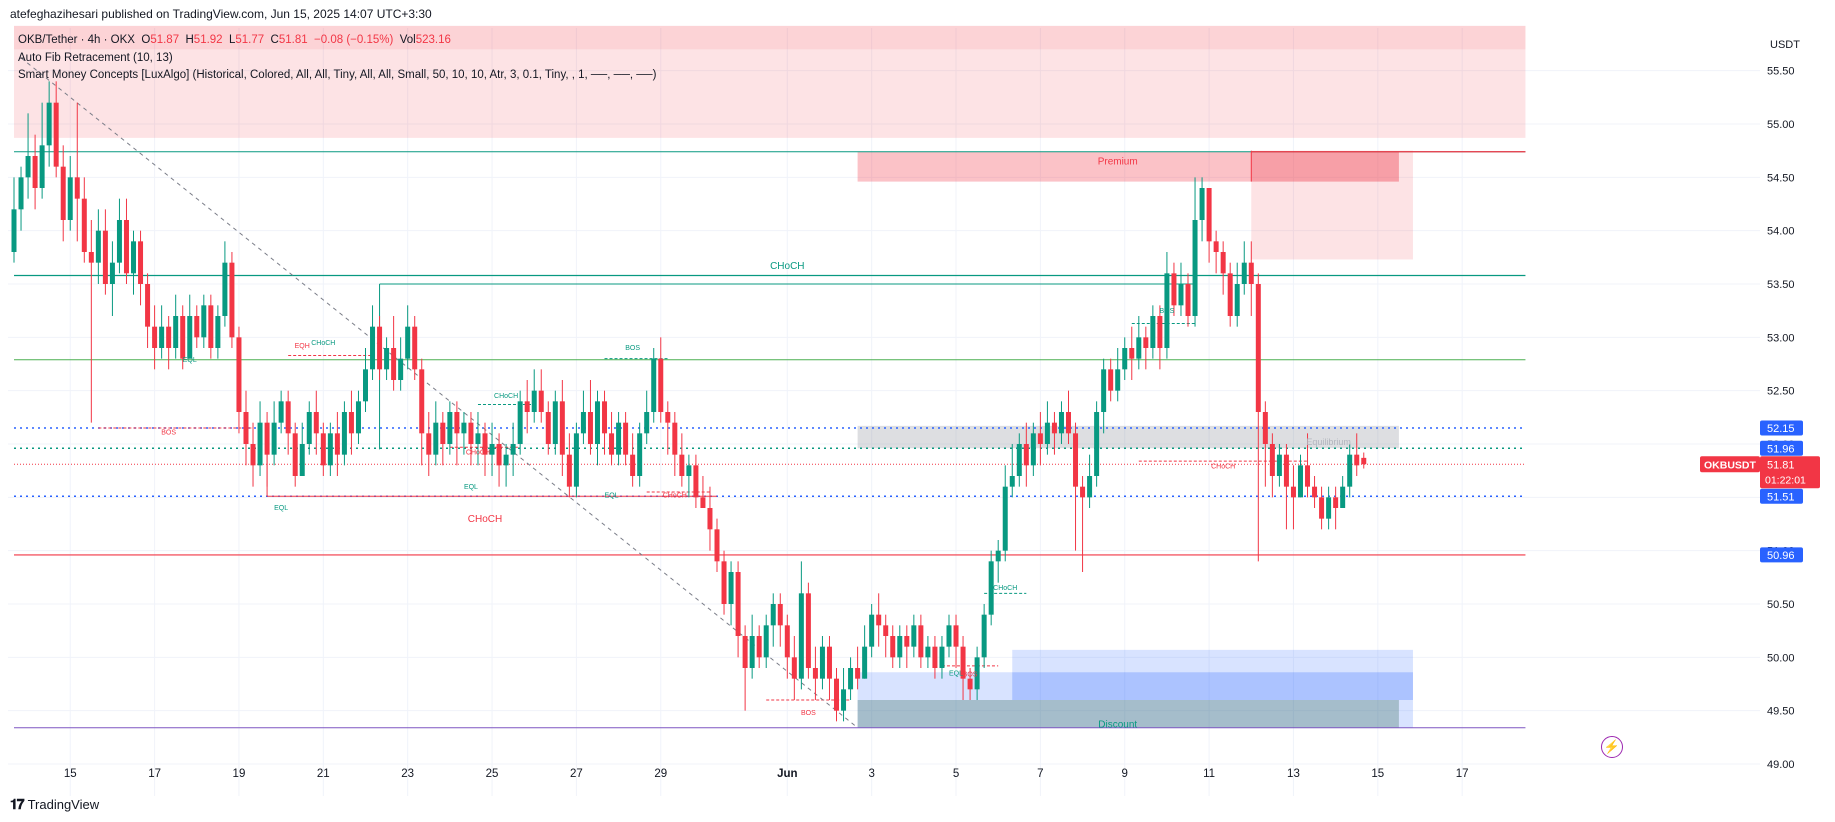 This screenshot has width=1835, height=822. I want to click on price-tag-bg, so click(1781, 428).